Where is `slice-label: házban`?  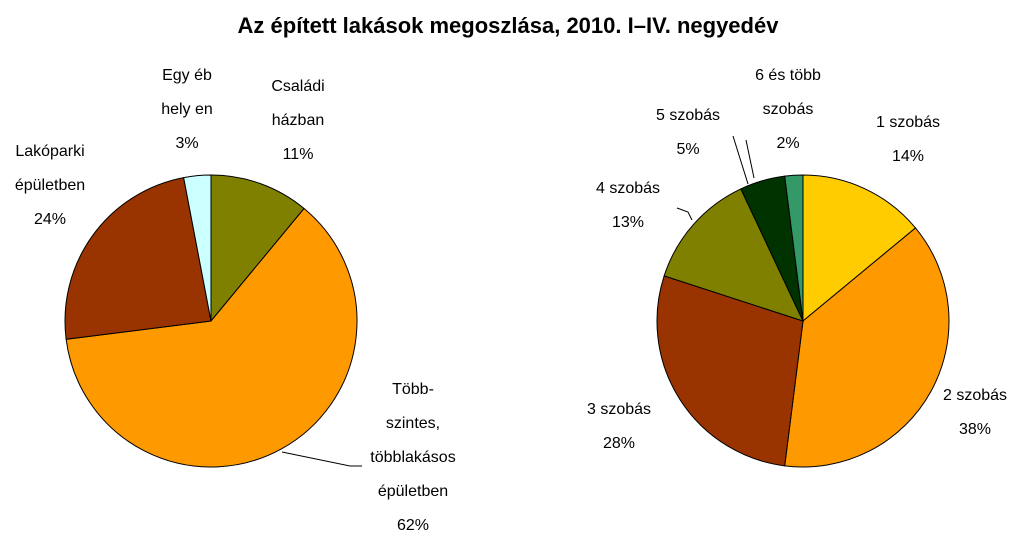 slice-label: házban is located at coordinates (298, 120).